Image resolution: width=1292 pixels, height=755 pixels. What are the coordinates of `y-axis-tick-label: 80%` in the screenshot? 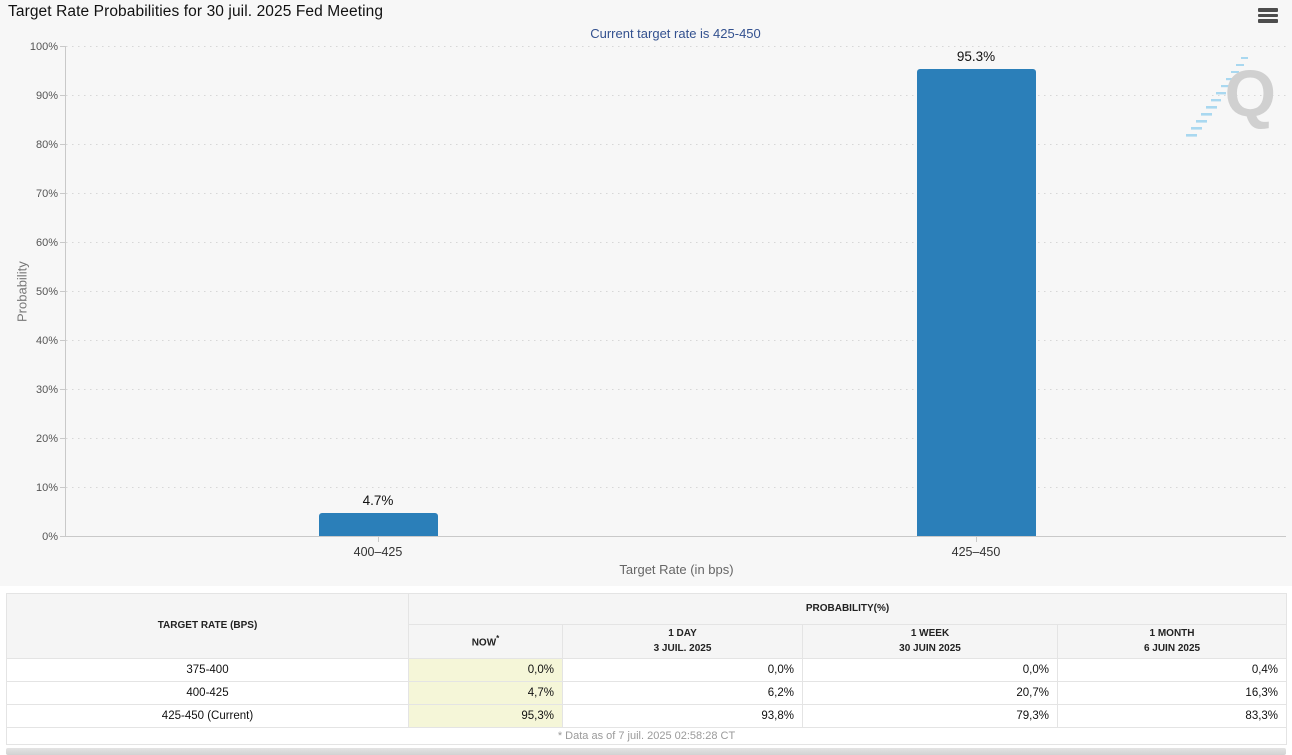 It's located at (46, 145).